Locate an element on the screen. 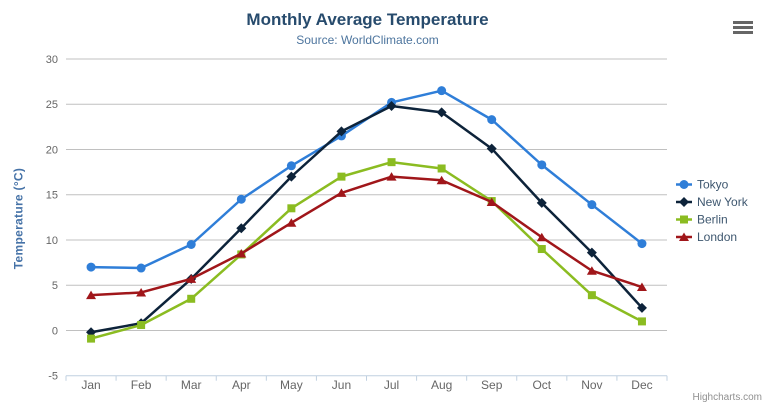 This screenshot has width=769, height=416. x-axis-label: Nov is located at coordinates (591, 385).